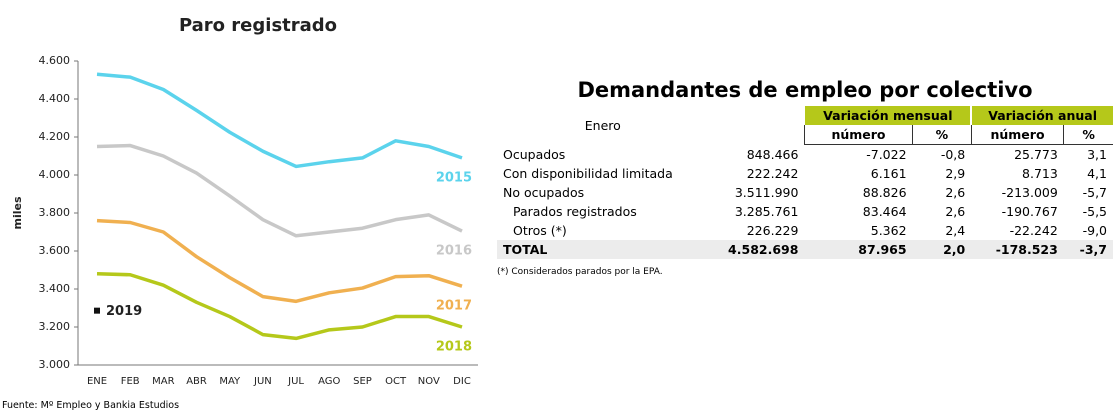 Image resolution: width=1118 pixels, height=414 pixels. Describe the element at coordinates (97, 381) in the screenshot. I see `x-tick-label: ENE` at that location.